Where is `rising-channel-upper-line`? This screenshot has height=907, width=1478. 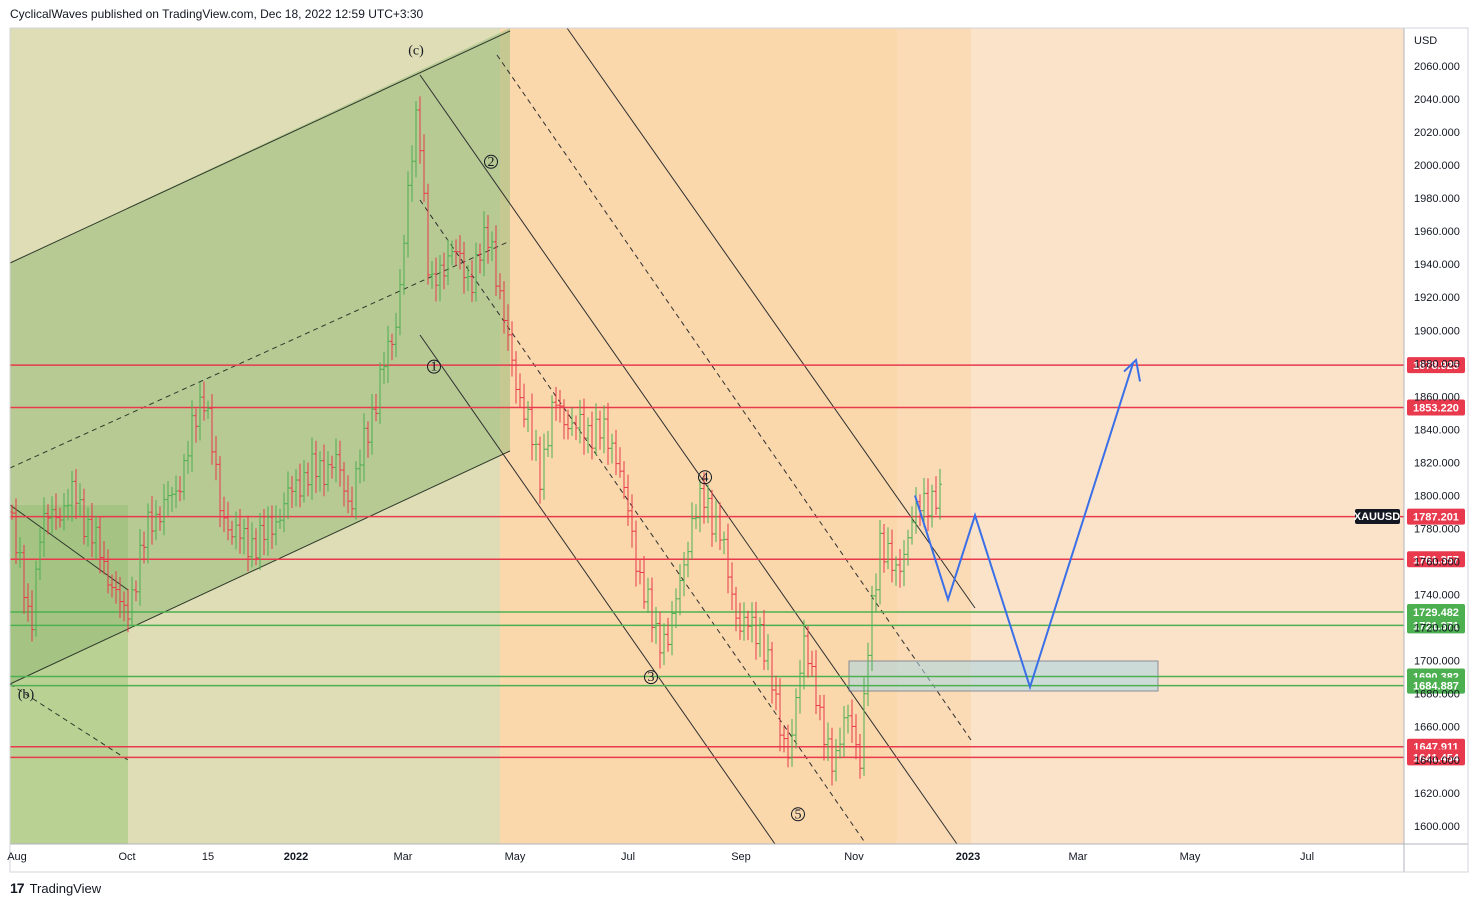 rising-channel-upper-line is located at coordinates (260, 147).